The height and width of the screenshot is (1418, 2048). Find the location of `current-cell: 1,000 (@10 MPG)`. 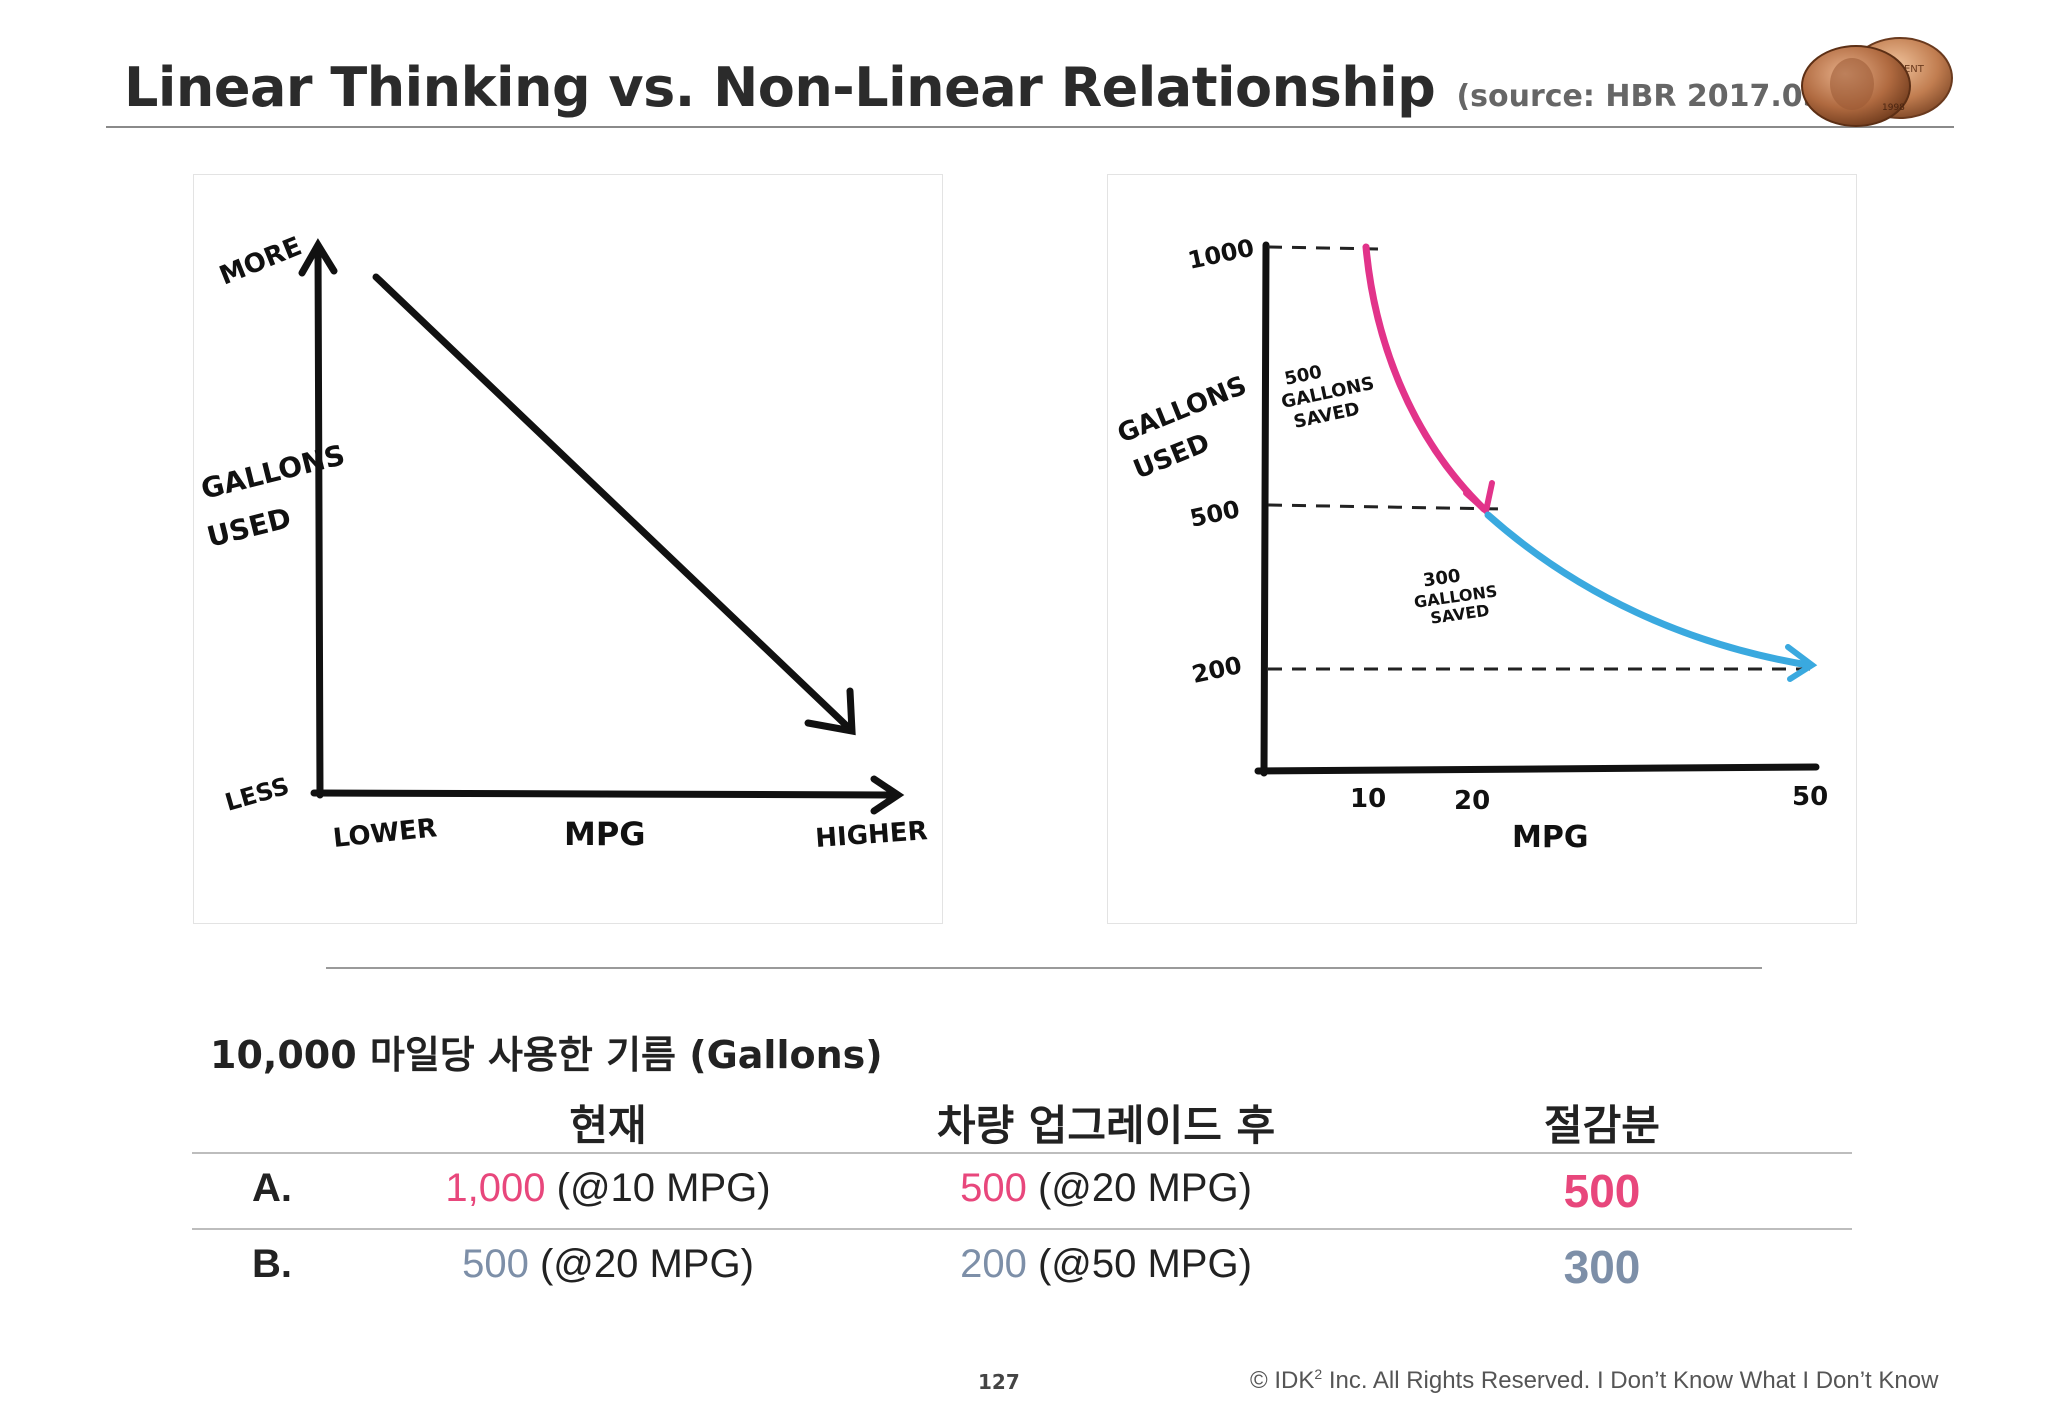

current-cell: 1,000 (@10 MPG) is located at coordinates (608, 1188).